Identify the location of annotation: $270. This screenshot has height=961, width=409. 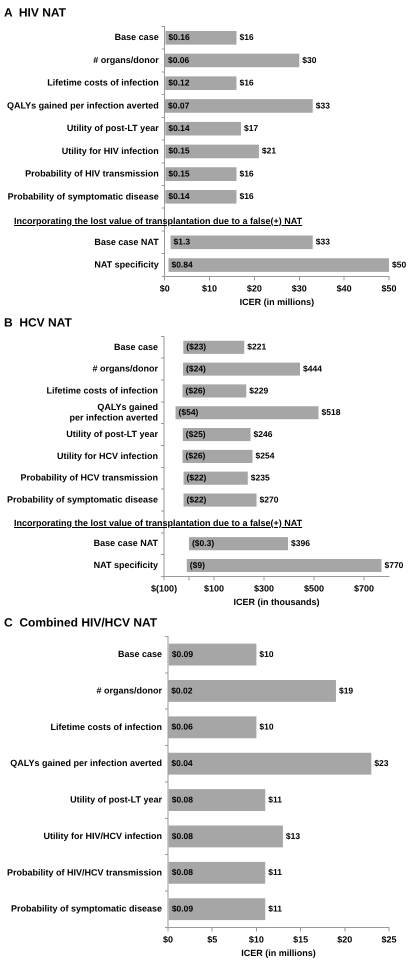
(269, 499).